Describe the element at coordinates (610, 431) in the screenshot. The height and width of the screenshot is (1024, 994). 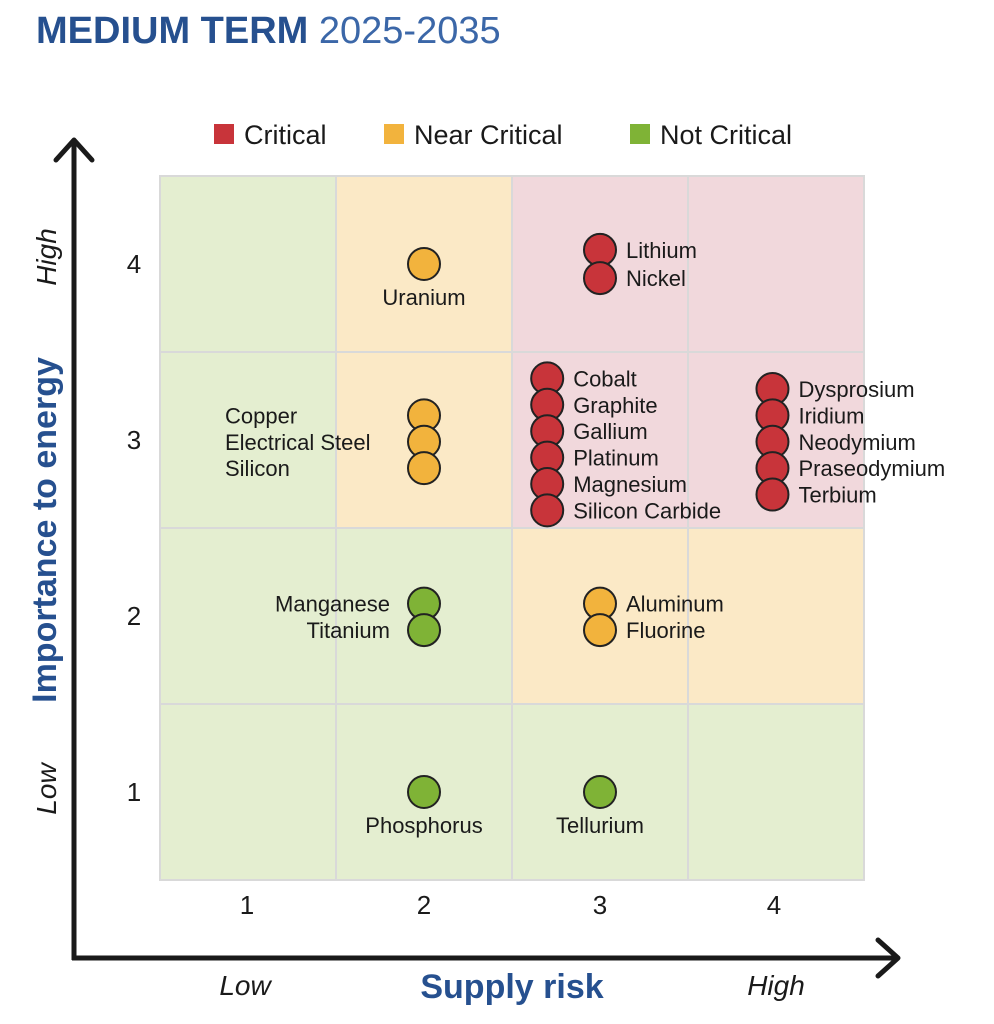
I see `label-gallium: Gallium` at that location.